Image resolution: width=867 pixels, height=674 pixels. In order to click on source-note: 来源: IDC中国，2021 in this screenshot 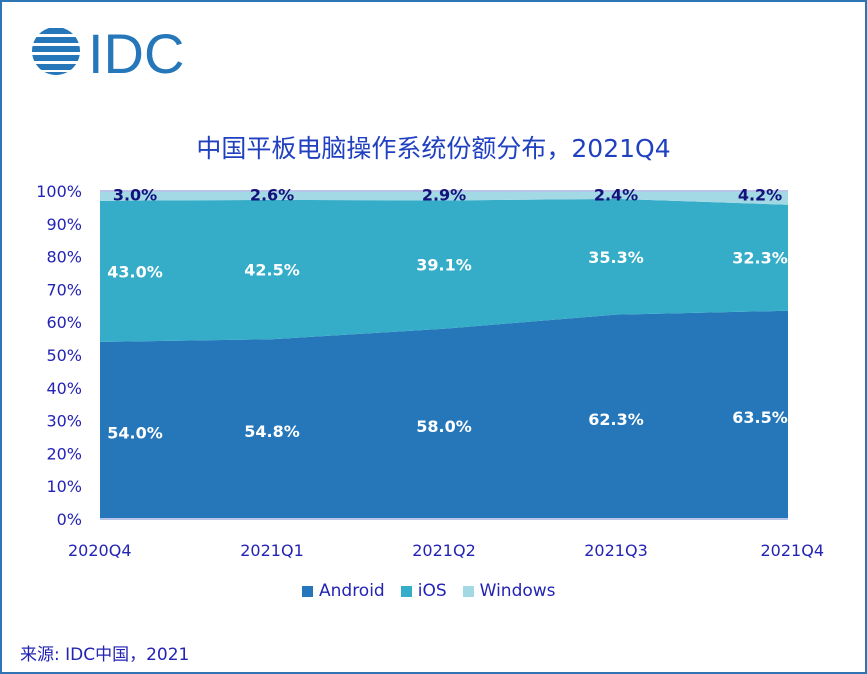, I will do `click(105, 655)`.